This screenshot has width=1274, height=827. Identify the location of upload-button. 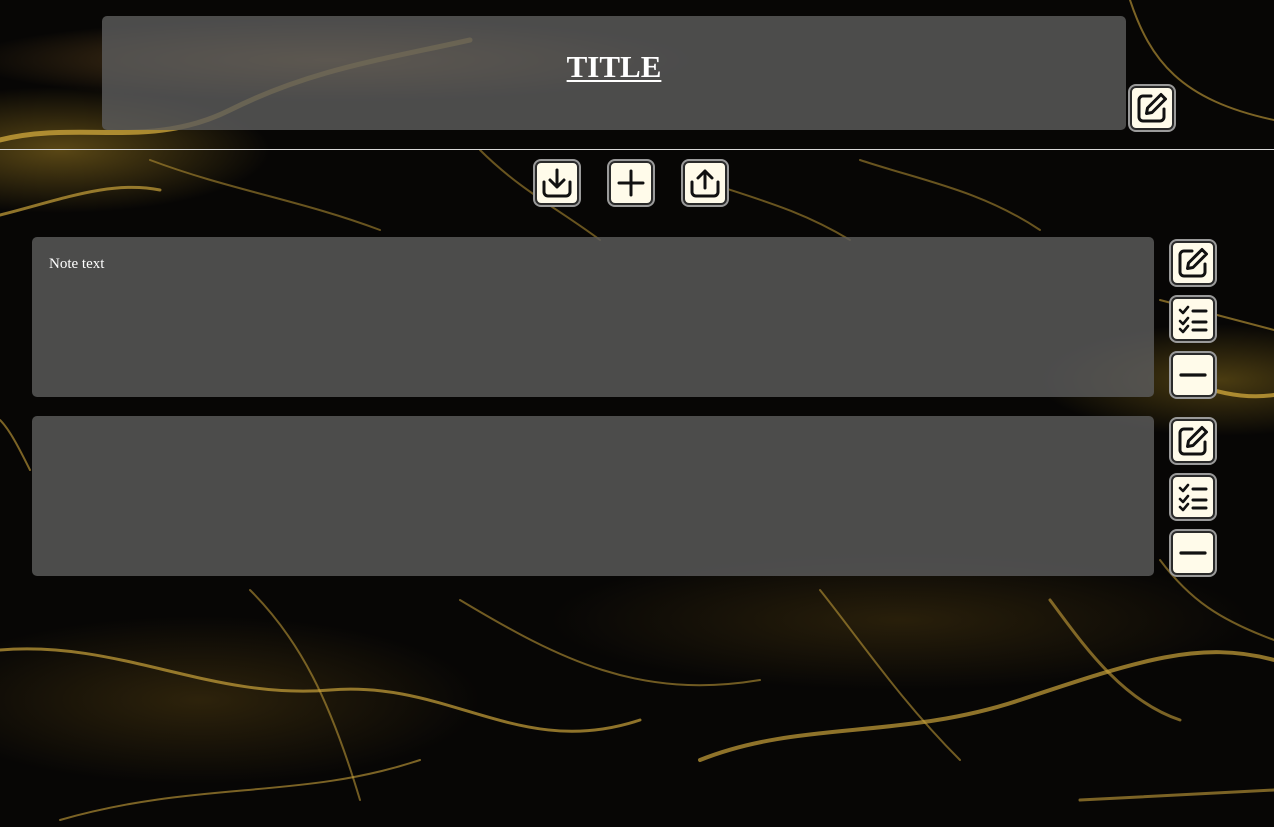
(705, 183).